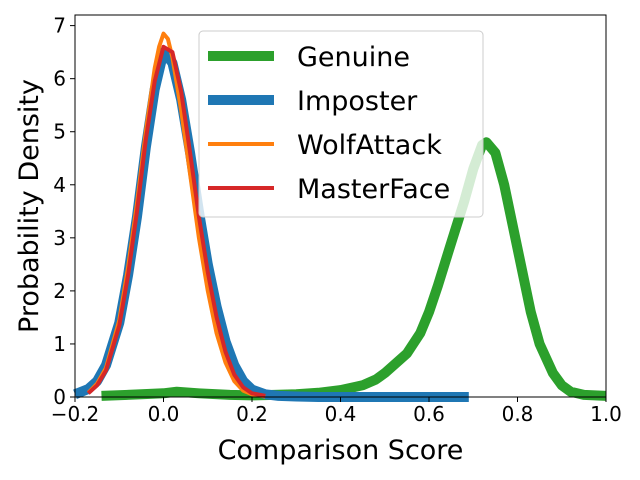 The height and width of the screenshot is (480, 640). What do you see at coordinates (353, 57) in the screenshot?
I see `legend-label-genuine: Genuine` at bounding box center [353, 57].